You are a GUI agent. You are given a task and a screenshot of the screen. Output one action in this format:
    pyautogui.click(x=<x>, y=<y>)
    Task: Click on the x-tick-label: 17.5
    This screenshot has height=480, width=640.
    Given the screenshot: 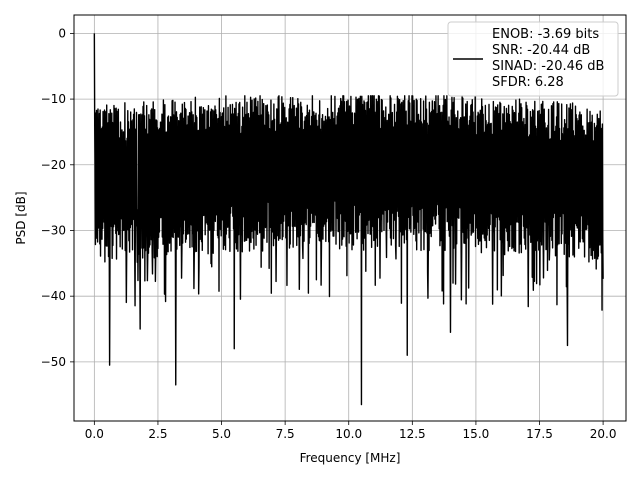 What is the action you would take?
    pyautogui.click(x=539, y=434)
    